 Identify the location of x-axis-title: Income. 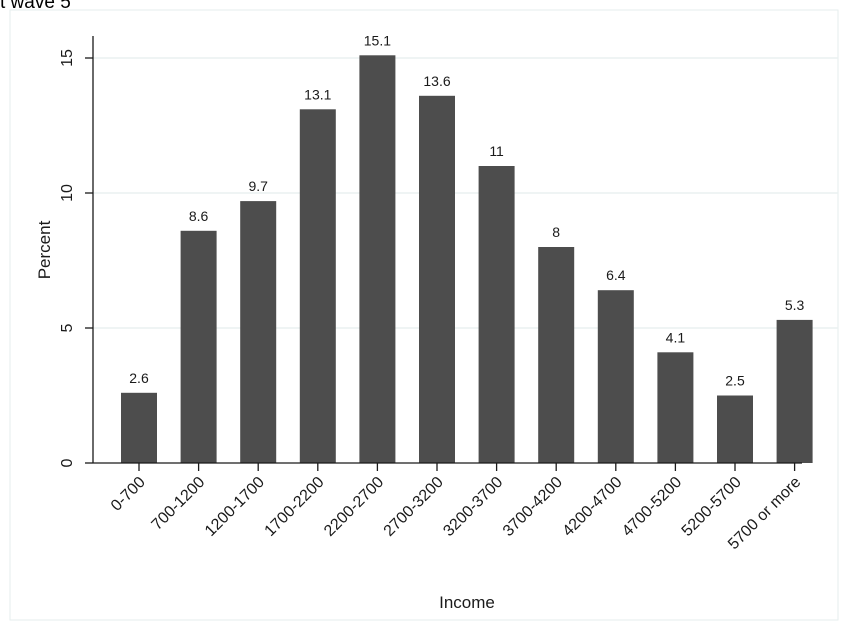
(467, 602).